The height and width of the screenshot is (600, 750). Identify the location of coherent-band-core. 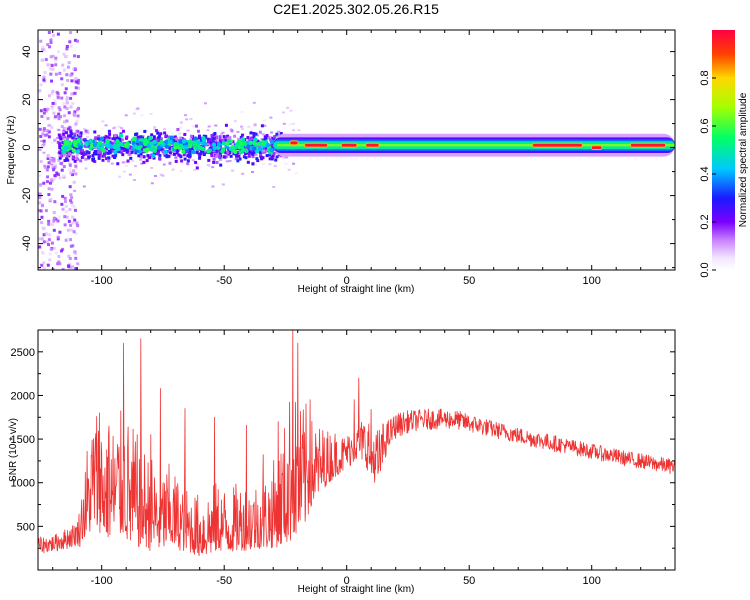
(476, 145).